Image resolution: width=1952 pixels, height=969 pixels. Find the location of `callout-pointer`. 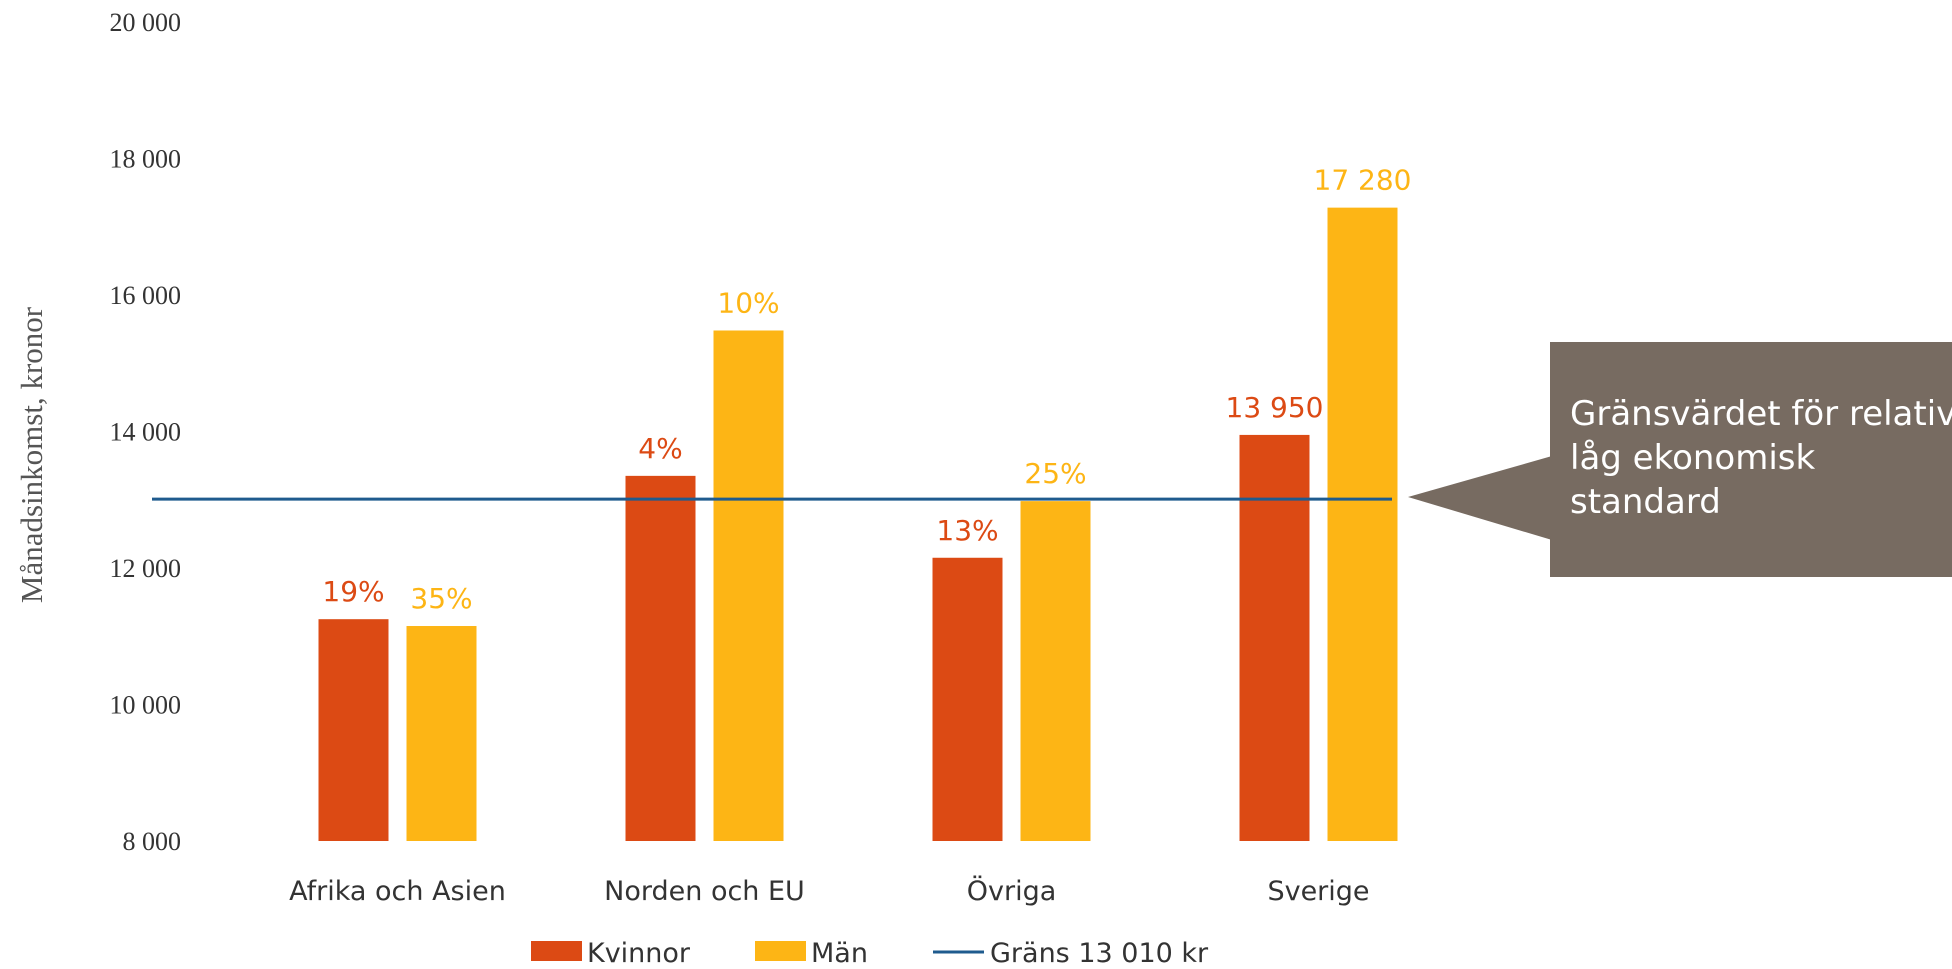

callout-pointer is located at coordinates (1480, 498).